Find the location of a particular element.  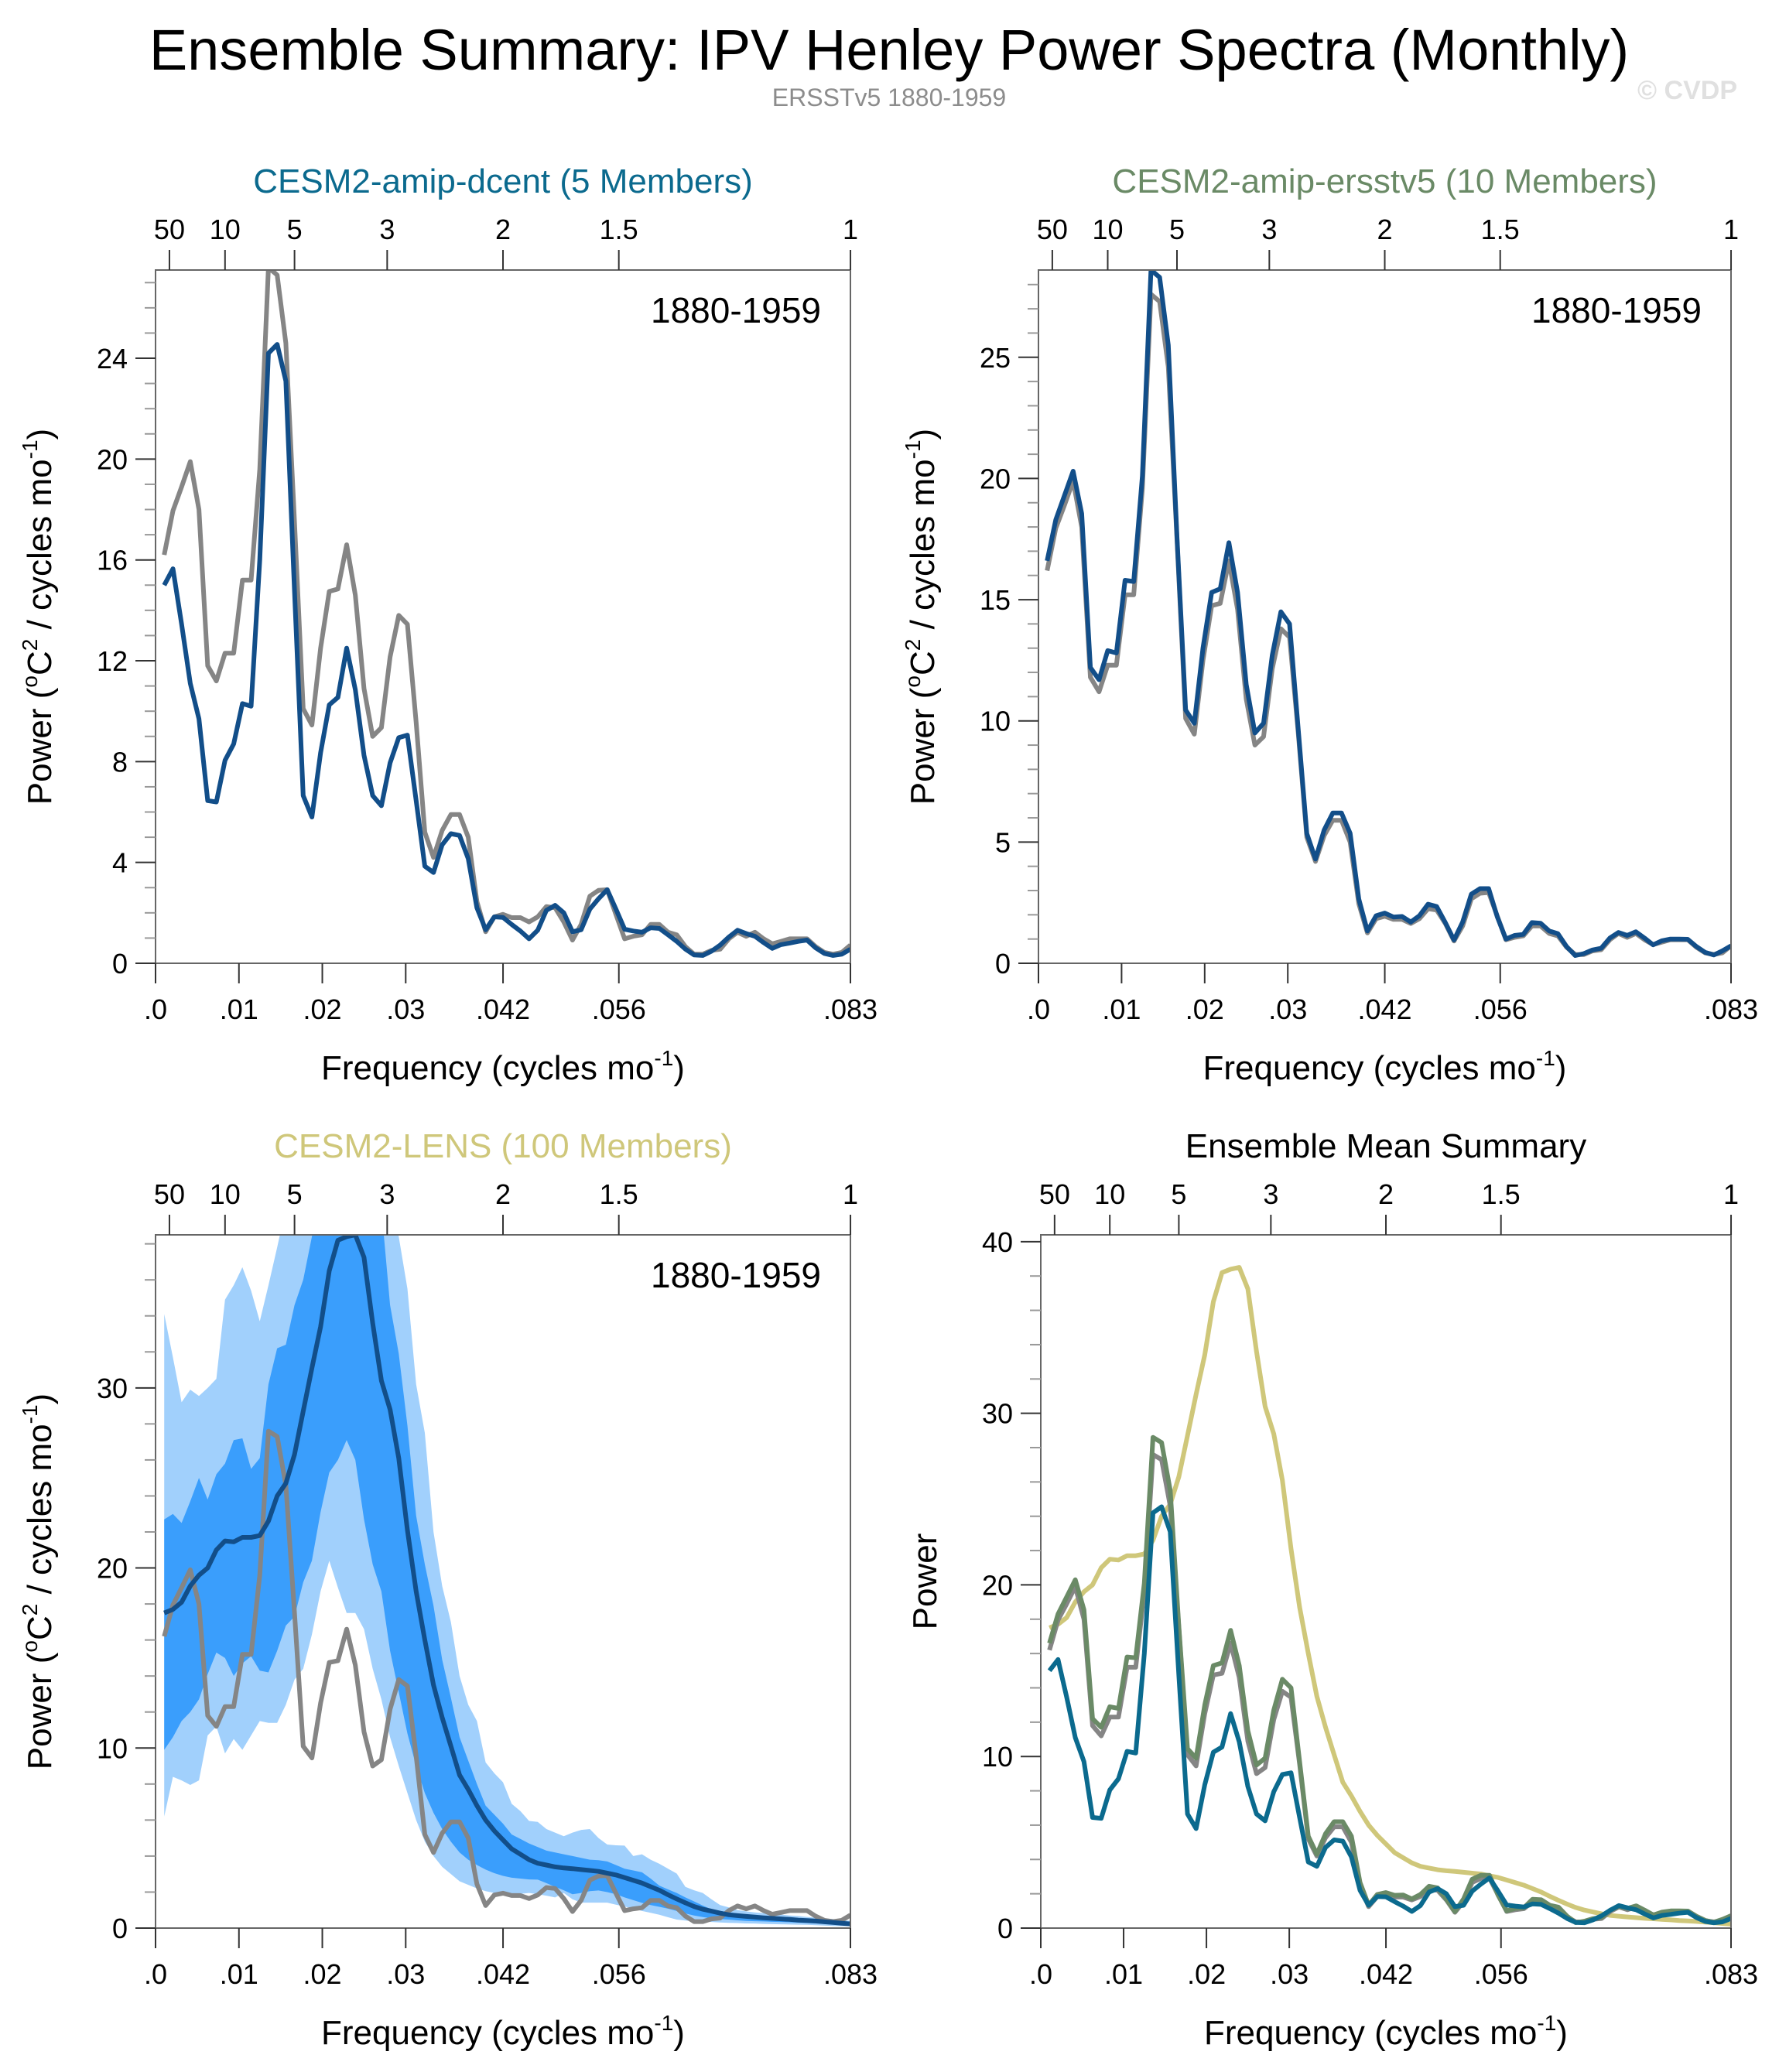

y-axis-label: Power is located at coordinates (925, 1581).